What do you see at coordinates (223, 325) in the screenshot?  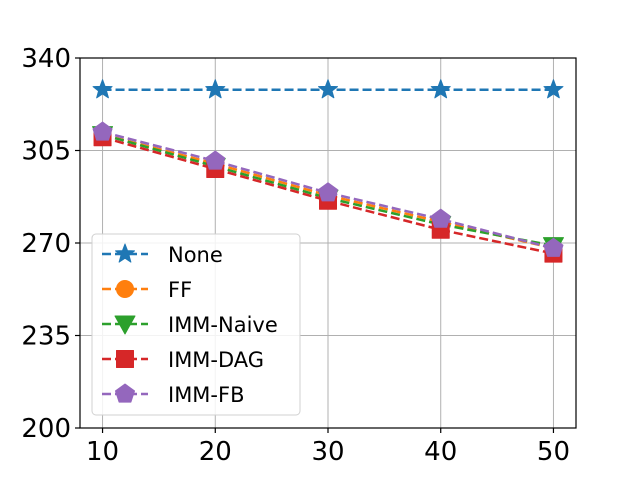 I see `legend-label-imm-naive: IMM-Naive` at bounding box center [223, 325].